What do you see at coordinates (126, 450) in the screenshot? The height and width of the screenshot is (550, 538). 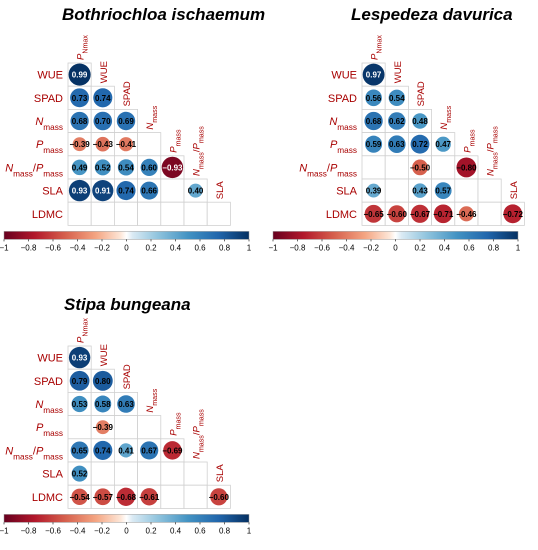 I see `correlation-value: 0.41` at bounding box center [126, 450].